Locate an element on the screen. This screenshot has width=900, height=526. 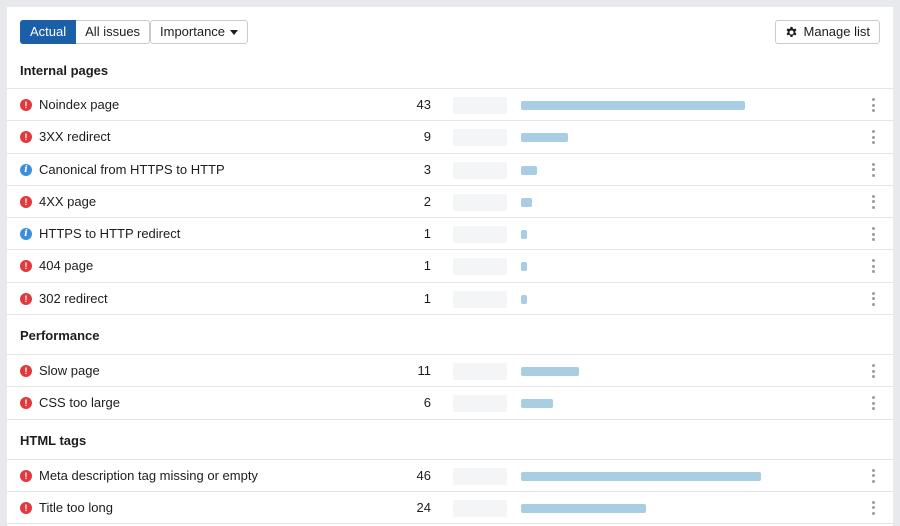
importance-label: Importance is located at coordinates (193, 31).